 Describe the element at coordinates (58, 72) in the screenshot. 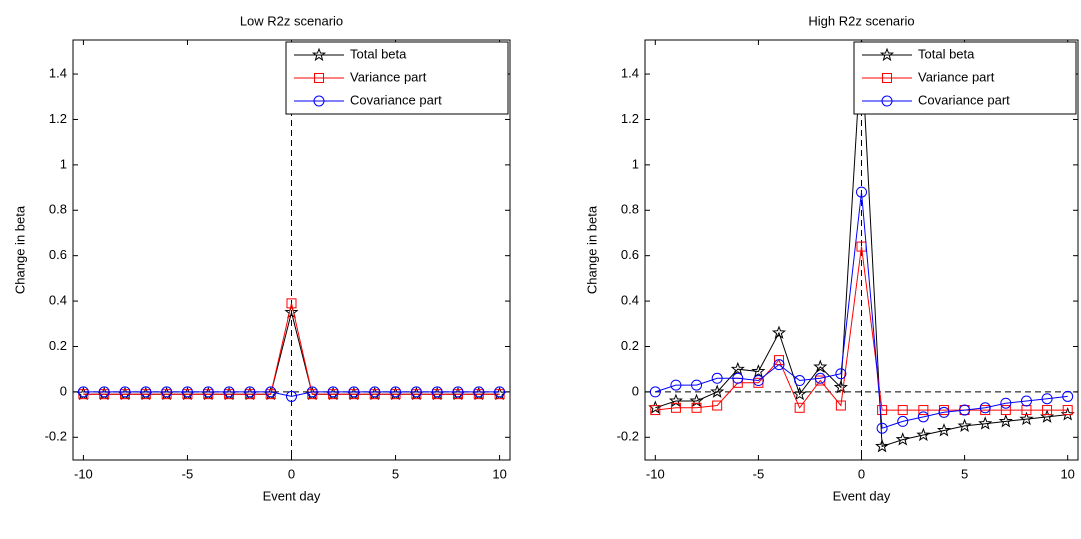

I see `y-tick-label: 1.4` at that location.